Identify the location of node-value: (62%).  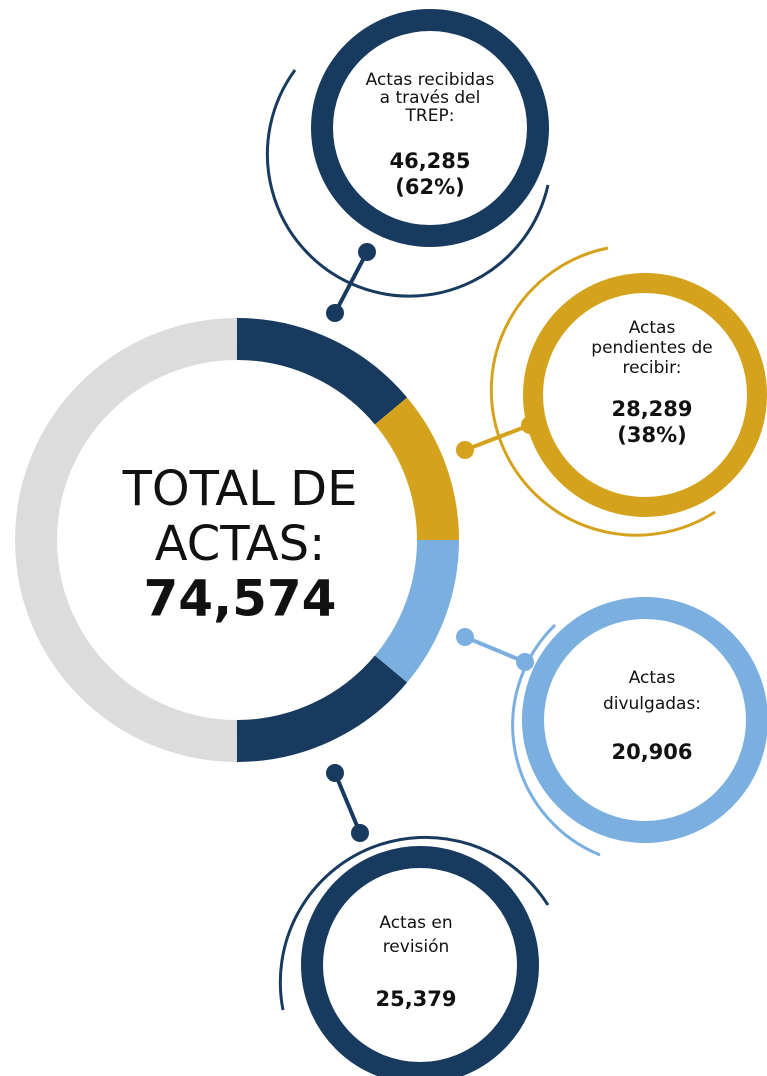
(429, 187).